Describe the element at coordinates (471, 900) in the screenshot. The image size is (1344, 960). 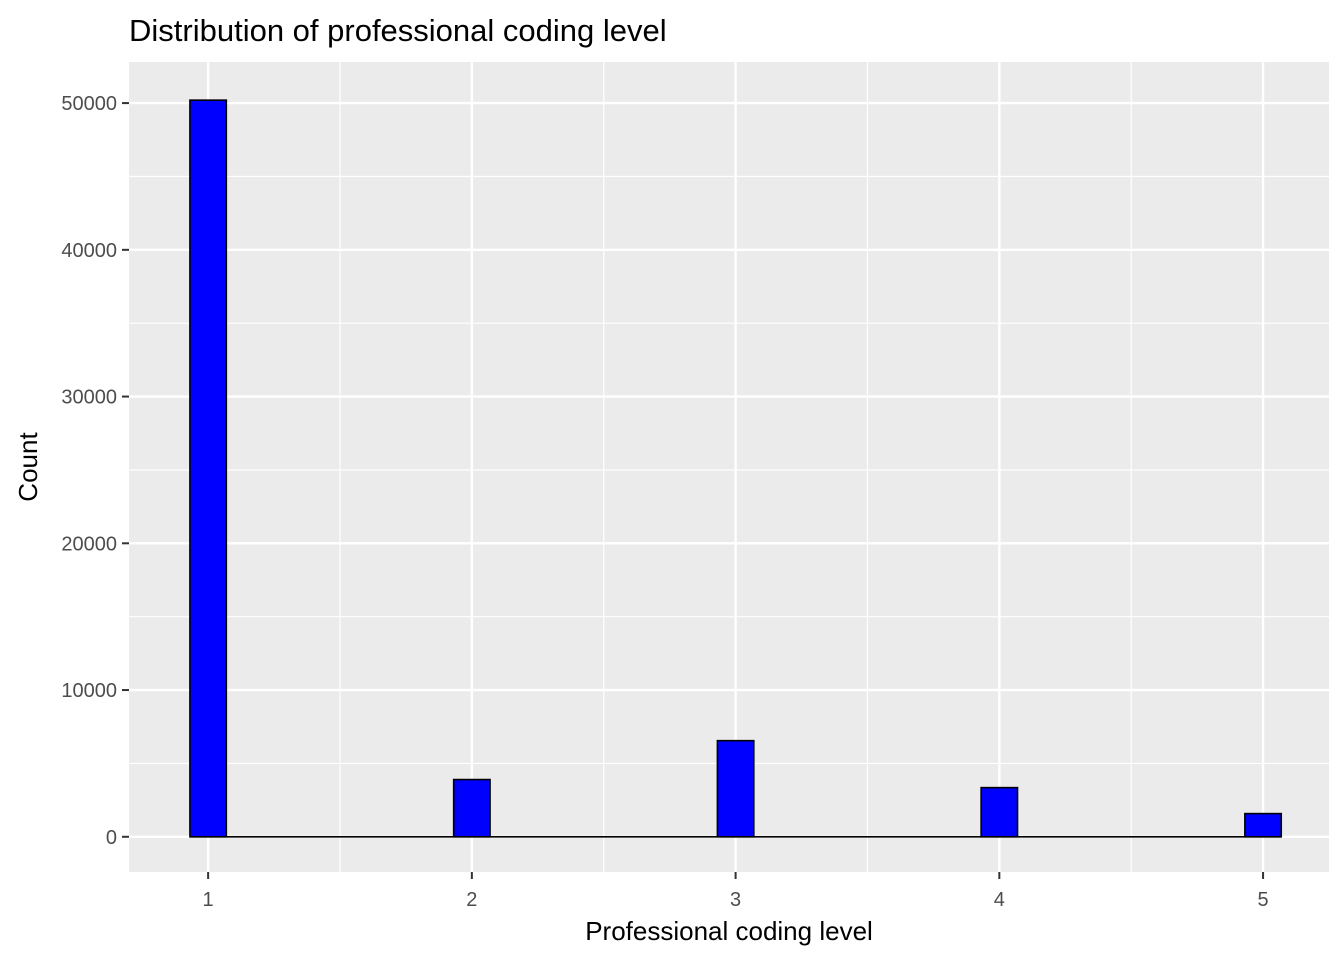
I see `x-tick-label: 2` at that location.